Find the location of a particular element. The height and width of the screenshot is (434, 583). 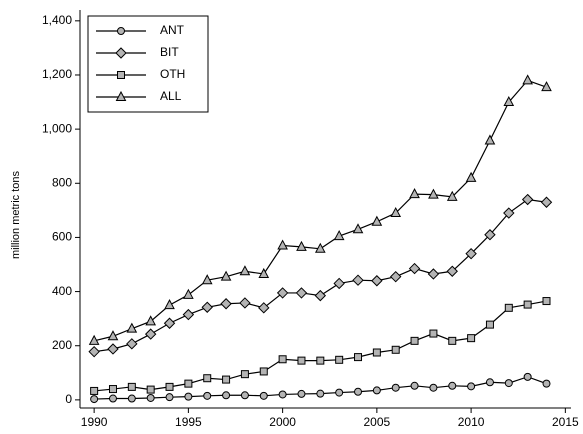

x-tick-label: 1995 is located at coordinates (188, 422).